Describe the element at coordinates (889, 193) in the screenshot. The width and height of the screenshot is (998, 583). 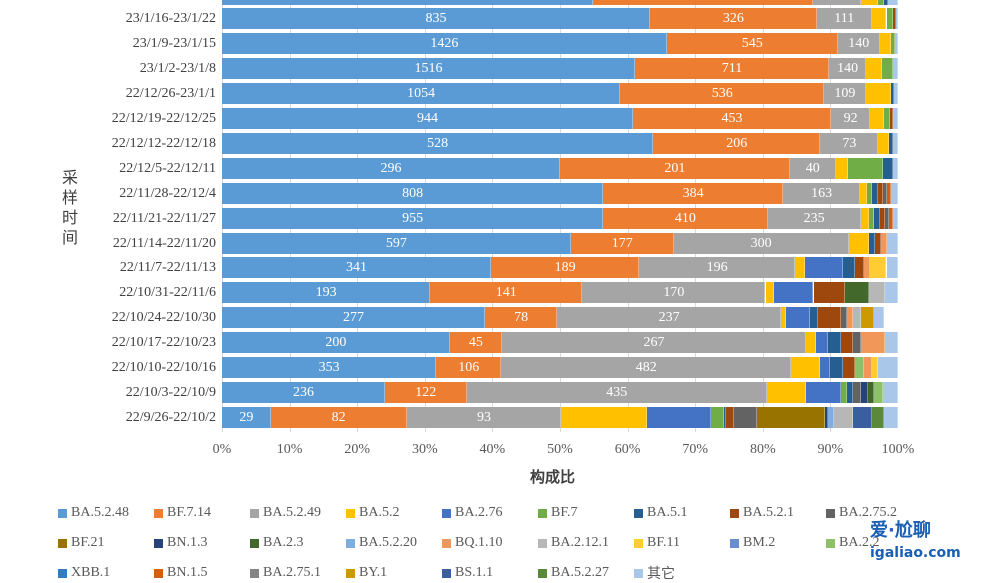
I see `bar-segment-BN.1.5` at that location.